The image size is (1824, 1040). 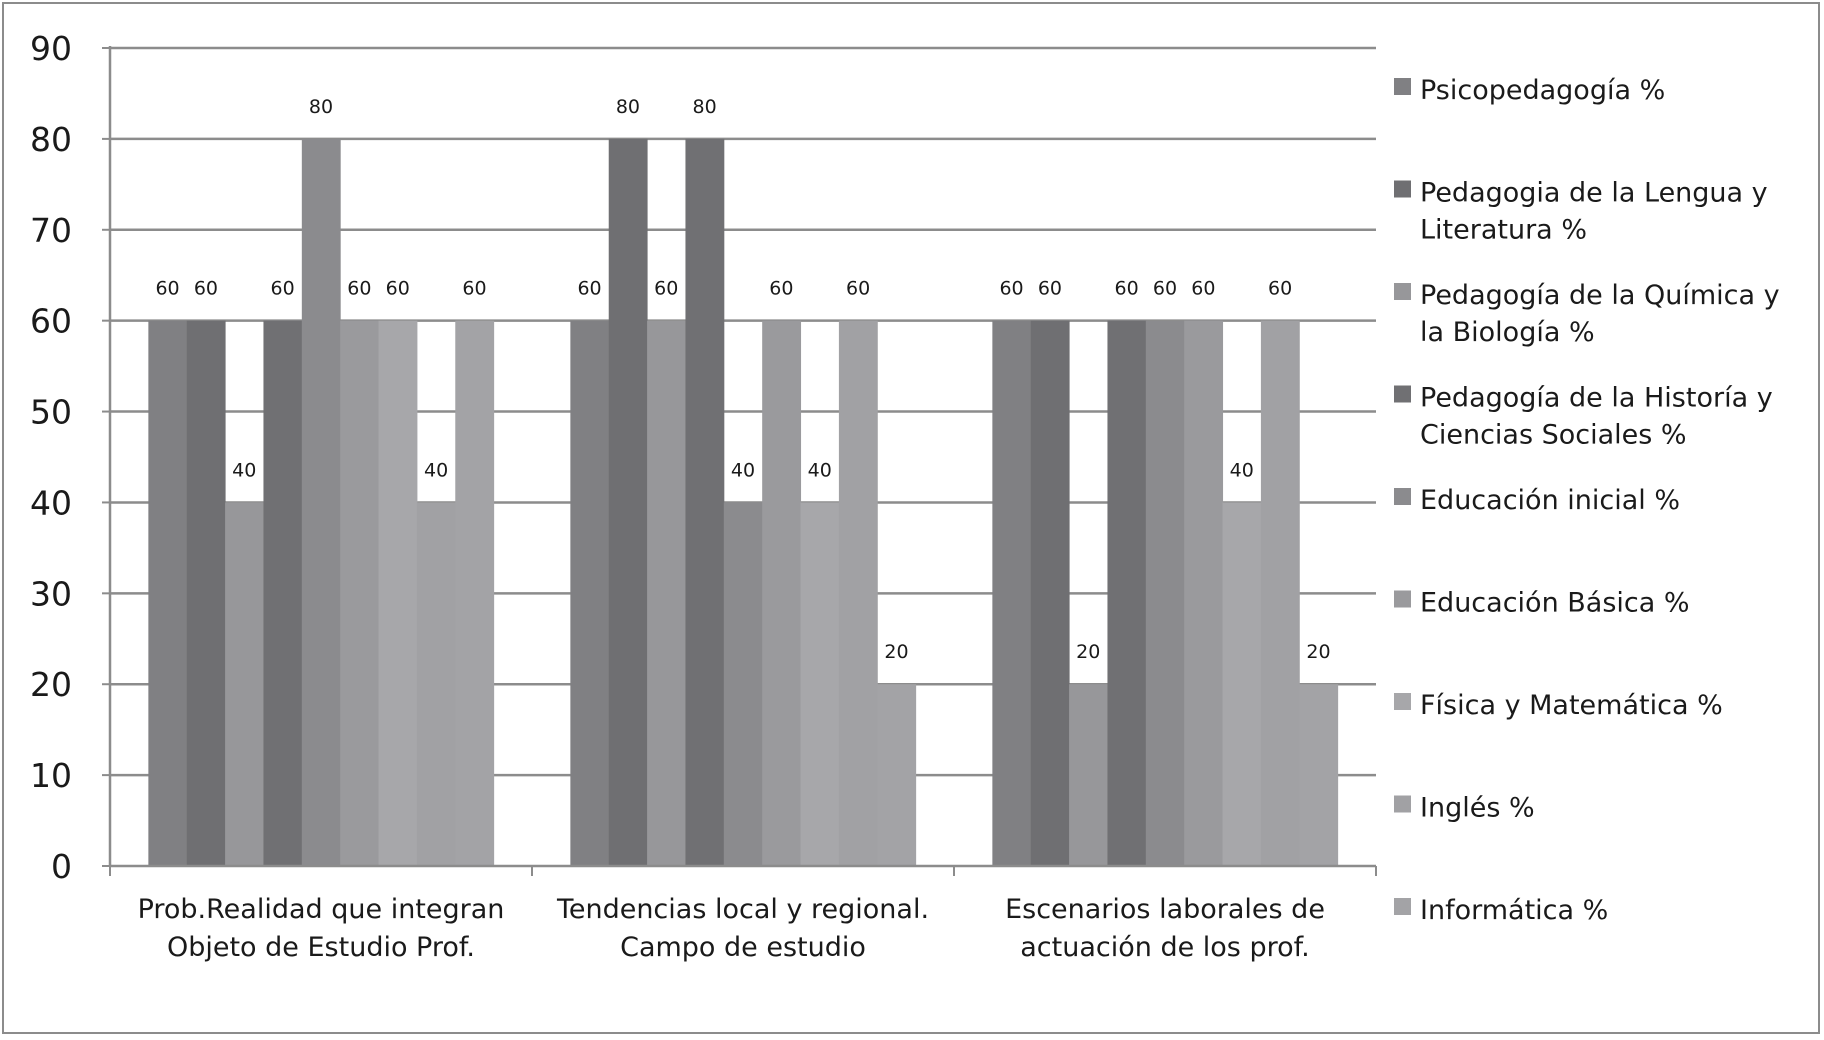 I want to click on y-tick-label: 20, so click(x=51, y=684).